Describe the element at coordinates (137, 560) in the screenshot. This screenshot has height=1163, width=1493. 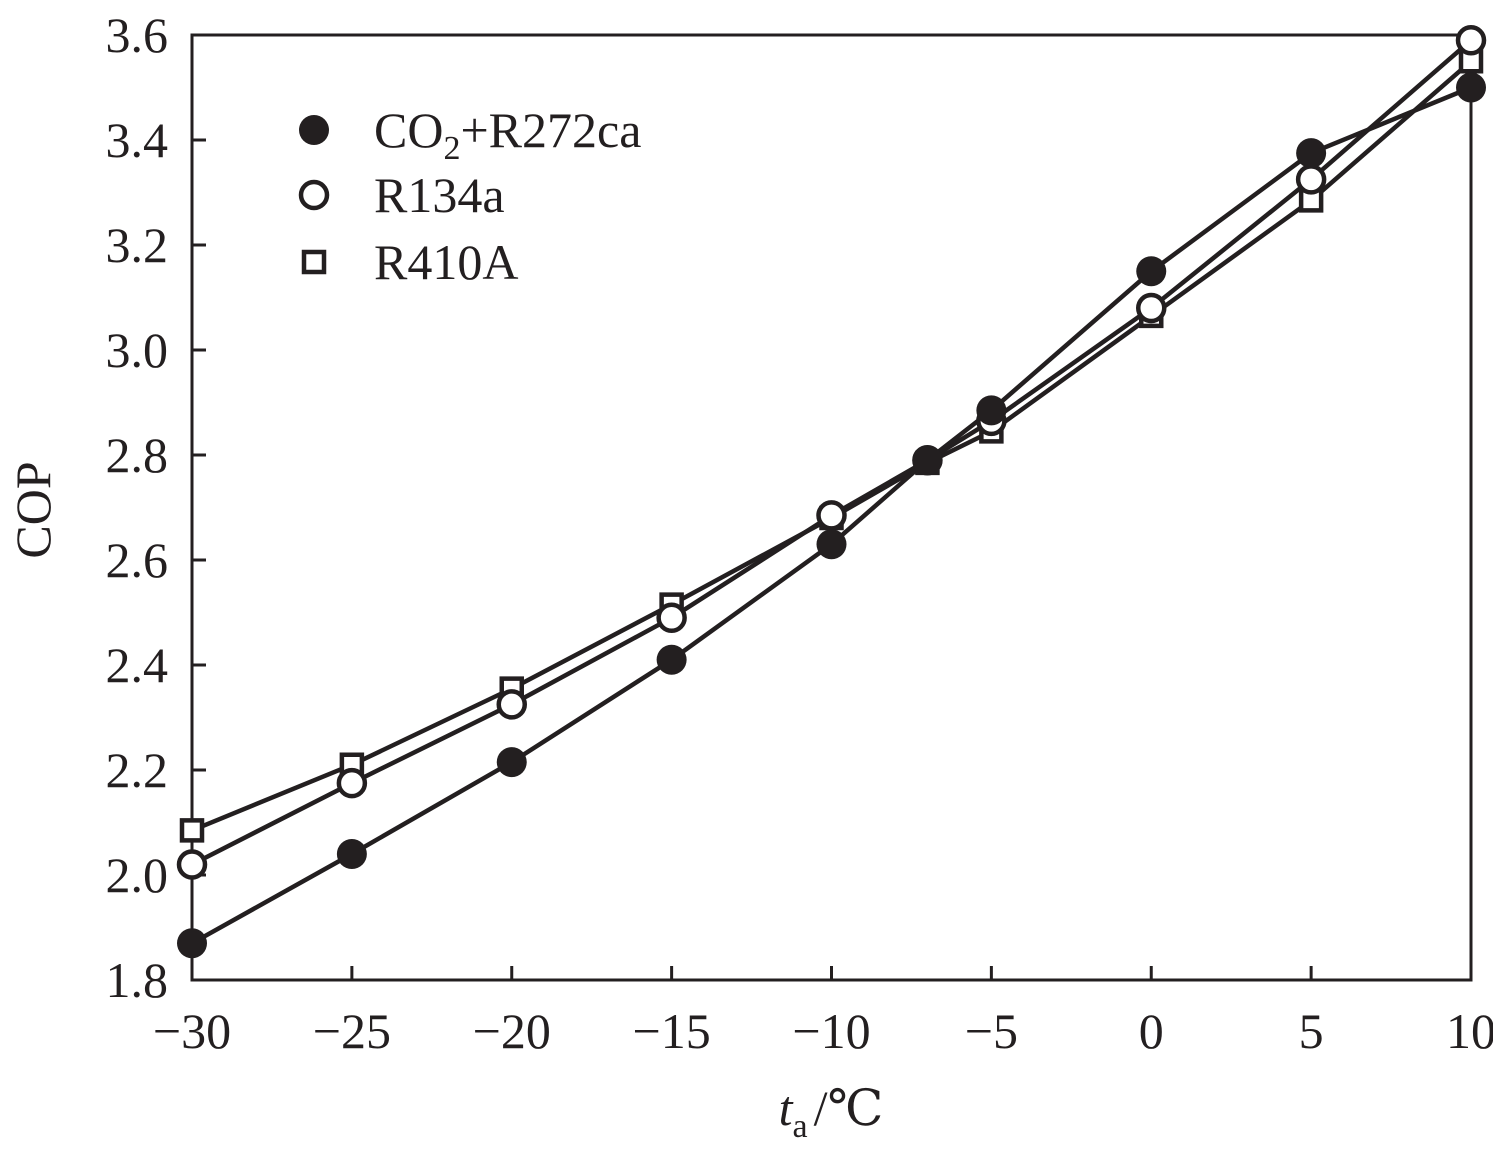
I see `y-tick-label: 2.6` at that location.